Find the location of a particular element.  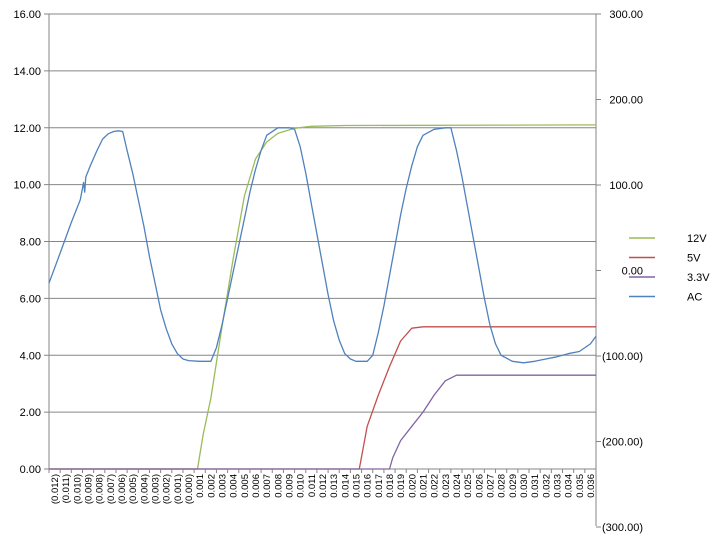

x-tick-label: (0.003) is located at coordinates (156, 489).